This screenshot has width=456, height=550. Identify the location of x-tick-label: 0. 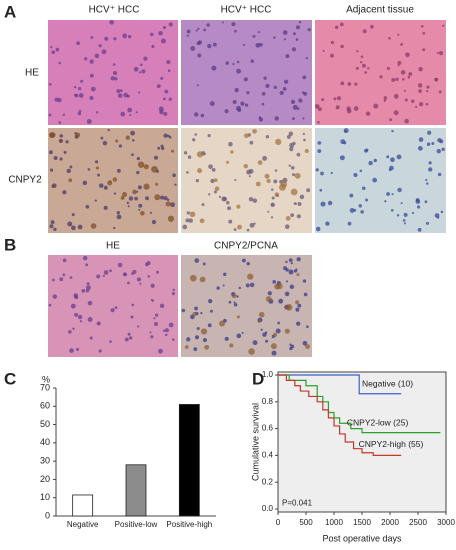
(278, 522).